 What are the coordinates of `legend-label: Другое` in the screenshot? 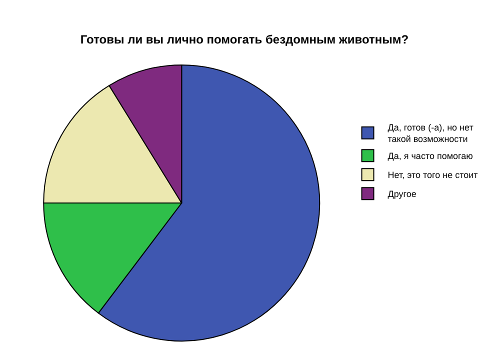 It's located at (402, 194).